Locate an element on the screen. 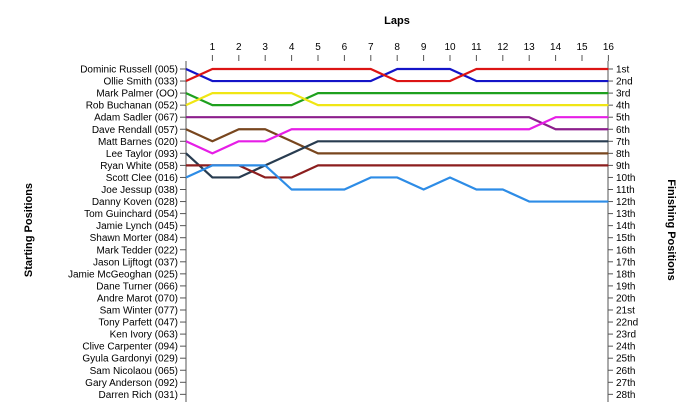 This screenshot has height=420, width=700. driver-label: Dane Turner (066) is located at coordinates (137, 286).